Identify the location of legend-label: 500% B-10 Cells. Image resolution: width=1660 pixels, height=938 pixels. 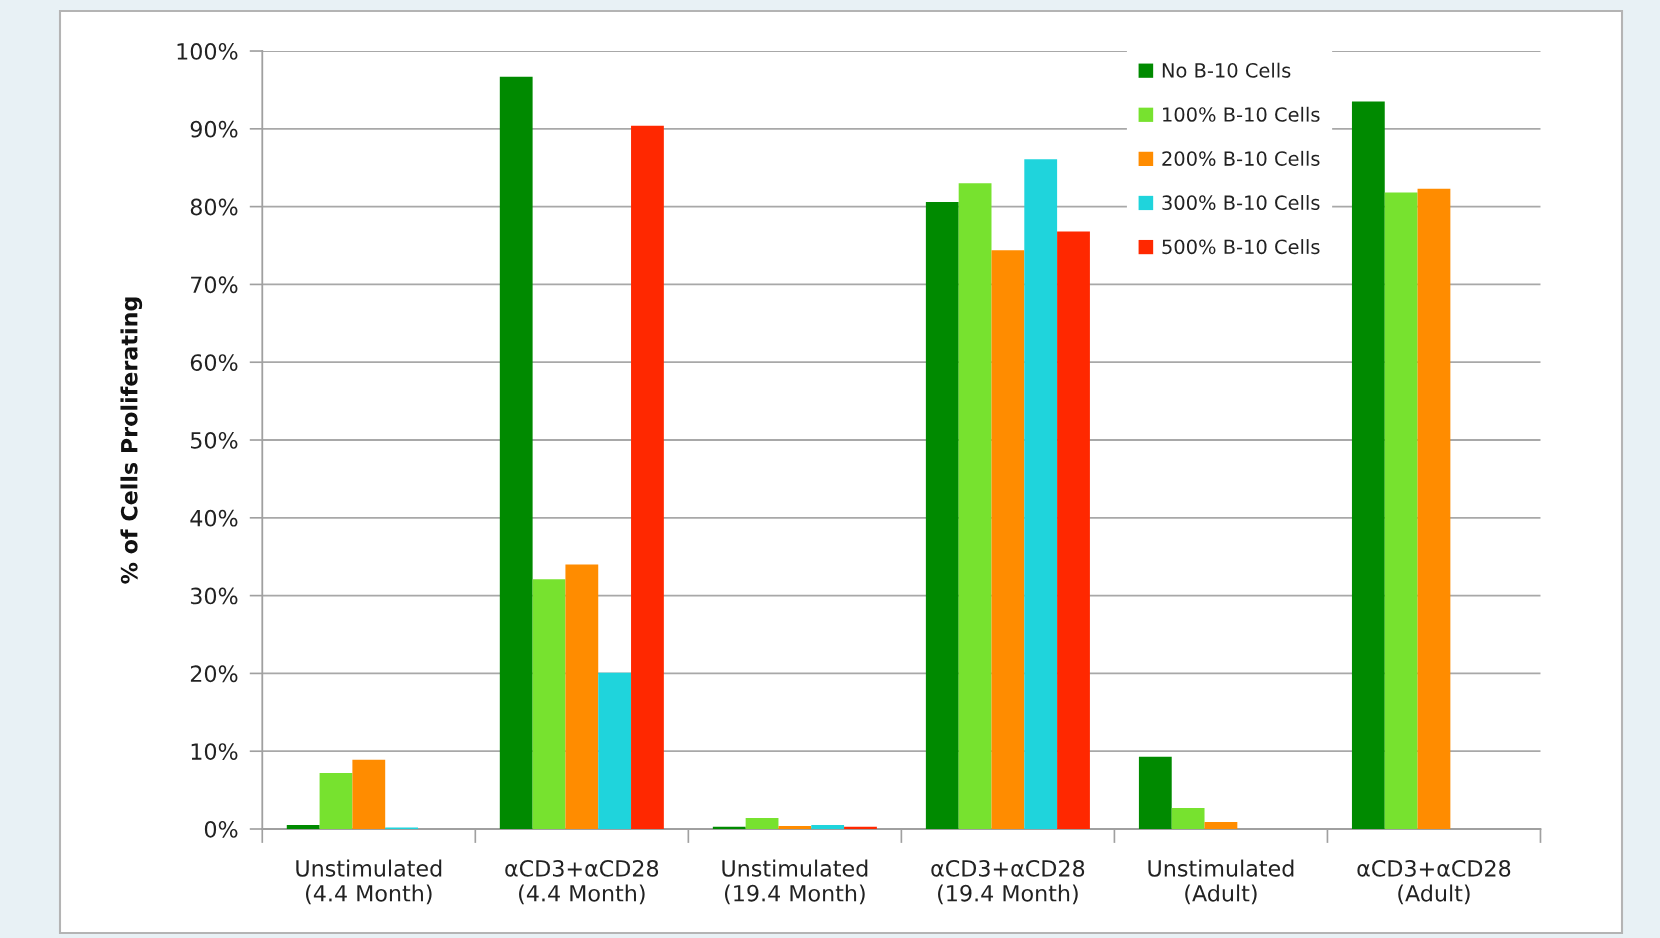
(1241, 247).